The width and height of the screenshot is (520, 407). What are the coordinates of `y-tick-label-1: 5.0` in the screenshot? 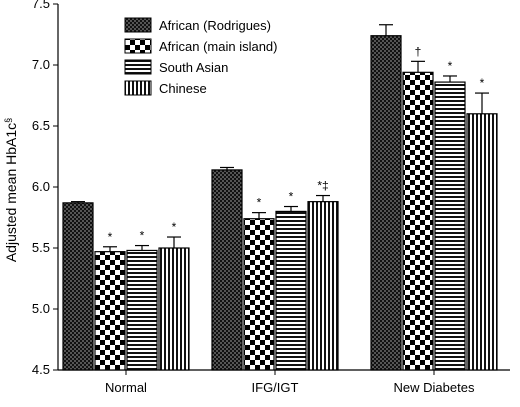 It's located at (41, 308).